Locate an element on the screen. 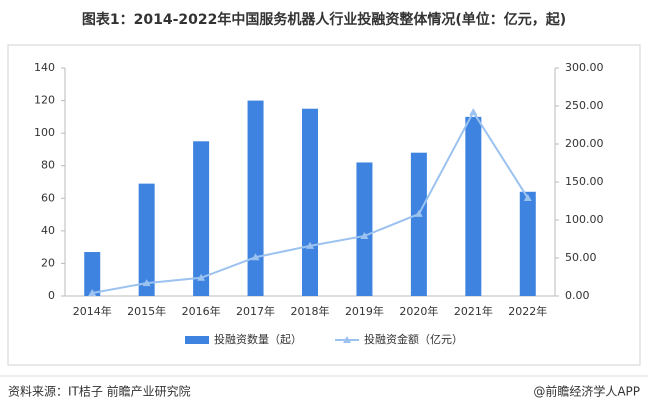 This screenshot has height=414, width=648. y2-tick-label: 150.00 is located at coordinates (584, 181).